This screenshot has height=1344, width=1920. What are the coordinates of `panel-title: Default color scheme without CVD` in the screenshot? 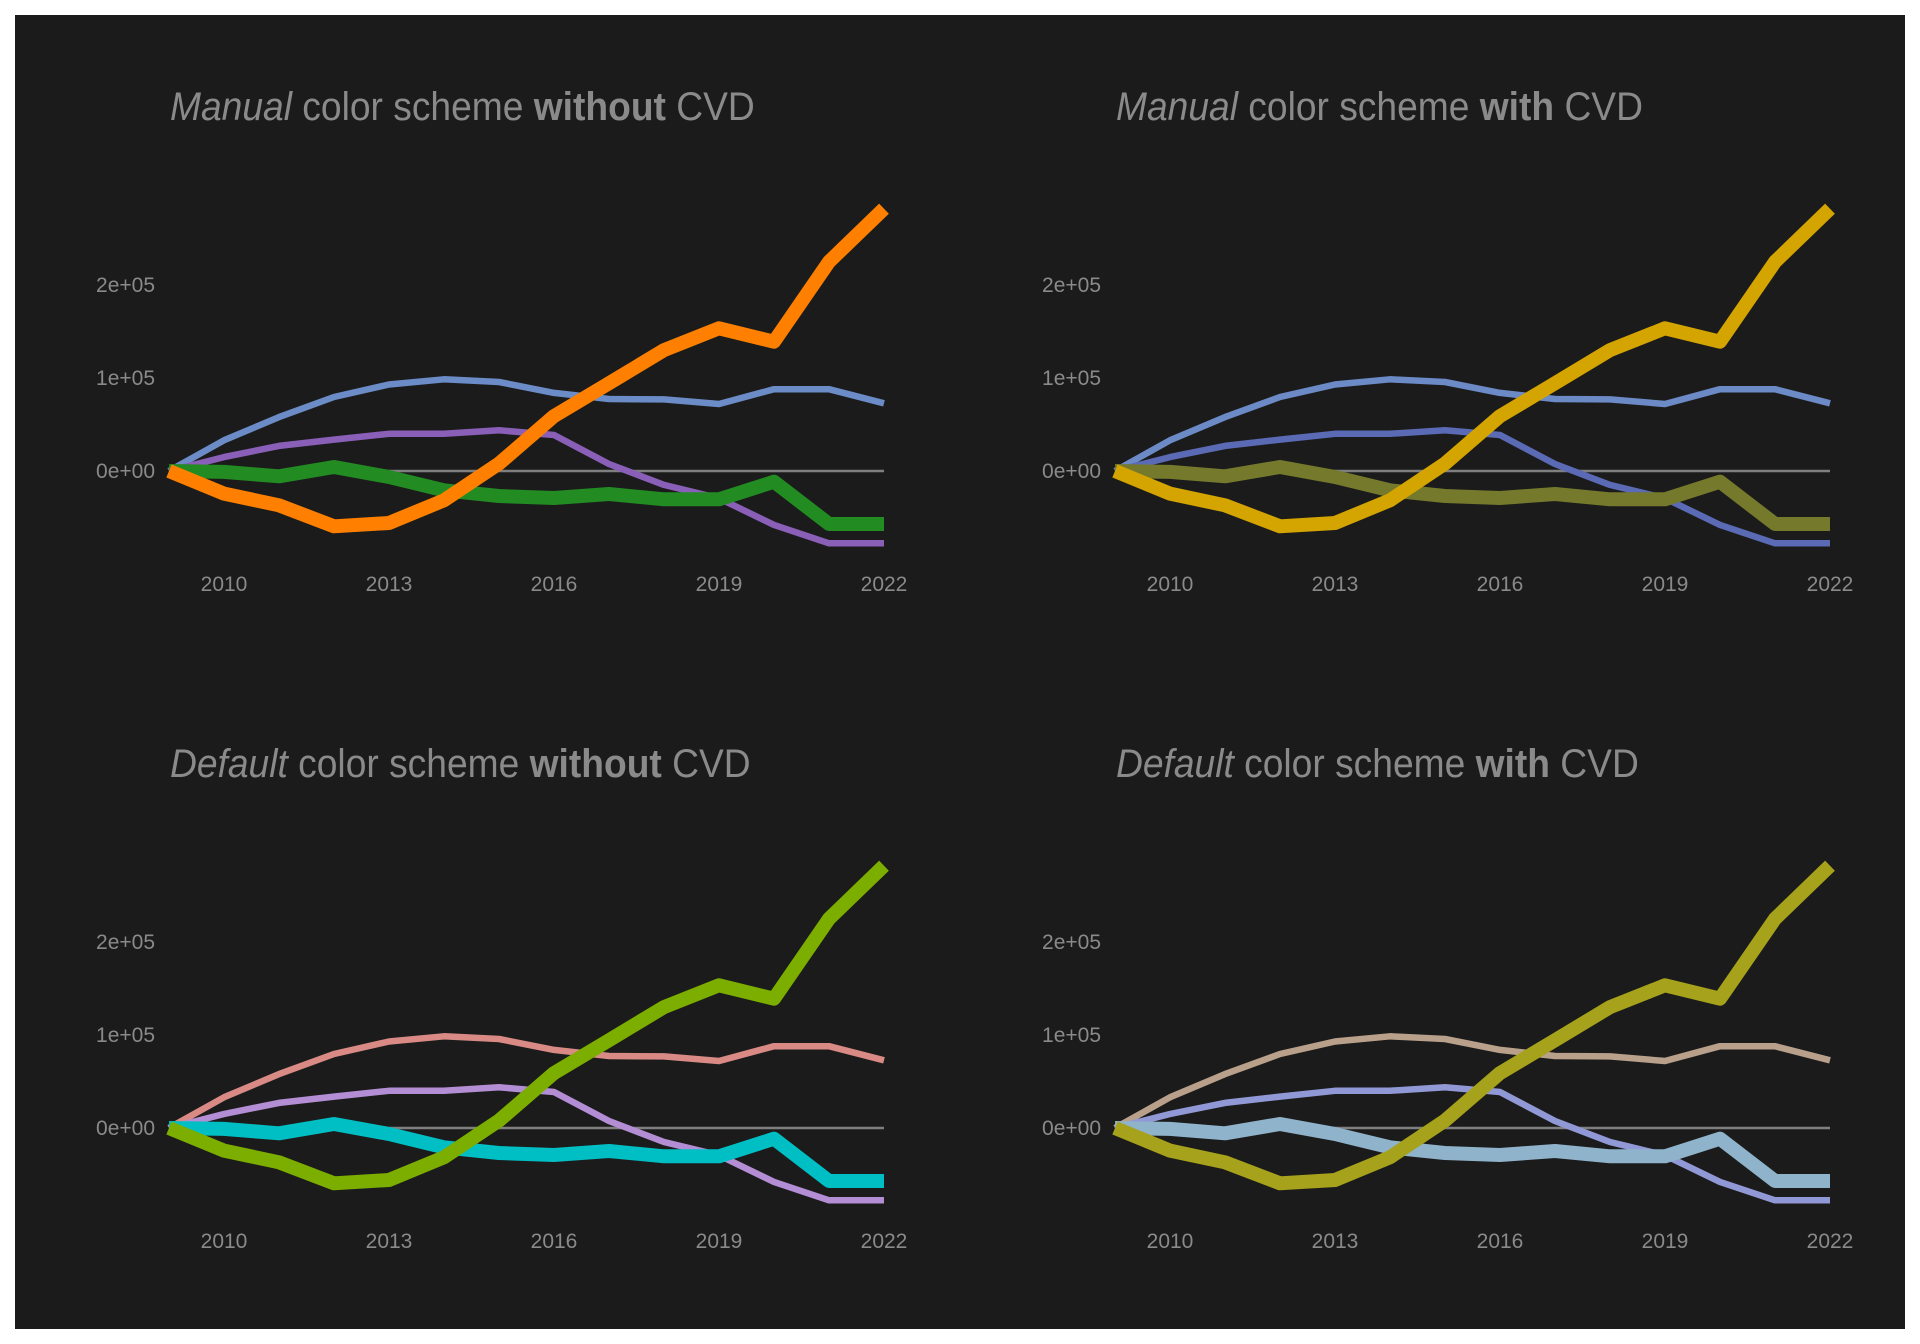 It's located at (460, 764).